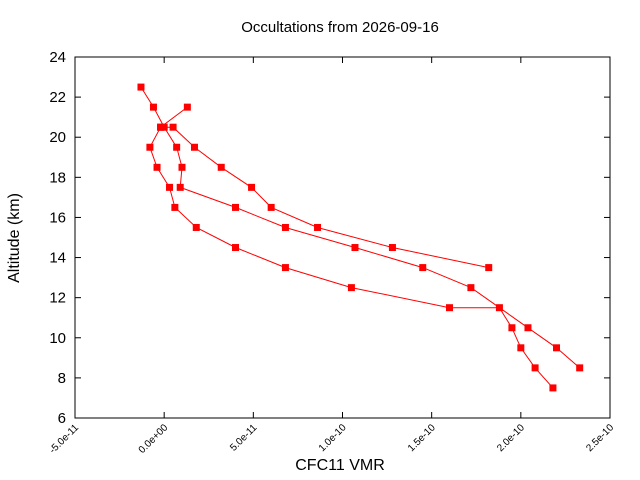 Image resolution: width=640 pixels, height=480 pixels. Describe the element at coordinates (57, 57) in the screenshot. I see `y-tick-label: 24` at that location.